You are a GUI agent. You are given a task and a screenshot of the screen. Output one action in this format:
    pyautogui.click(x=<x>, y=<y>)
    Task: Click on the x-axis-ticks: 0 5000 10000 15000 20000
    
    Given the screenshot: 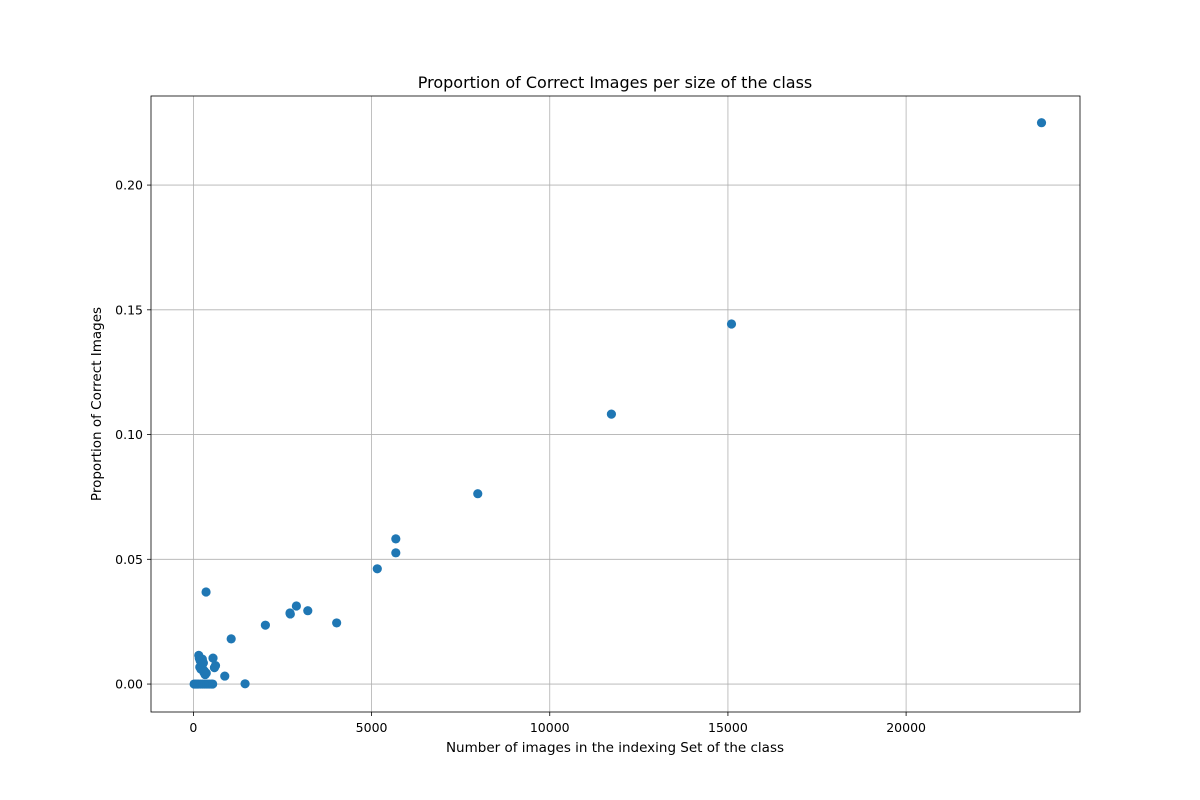 What is the action you would take?
    pyautogui.click(x=557, y=723)
    